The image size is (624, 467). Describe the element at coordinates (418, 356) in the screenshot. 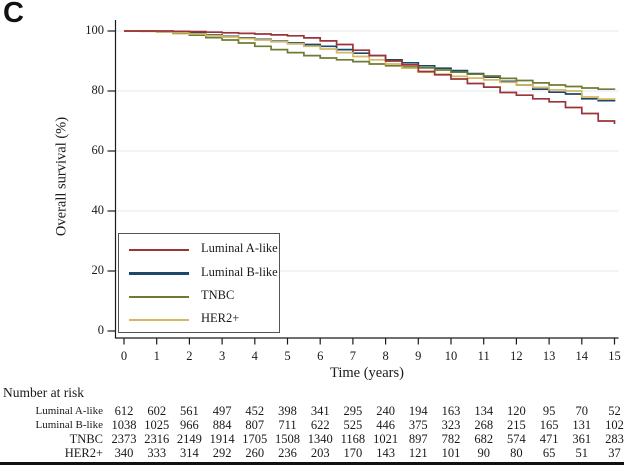

I see `x-tick-label-9: 9` at that location.